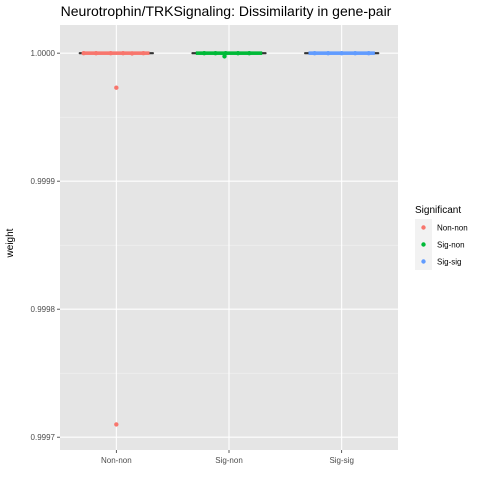 Image resolution: width=480 pixels, height=485 pixels. I want to click on y-tick-label: 0.9998, so click(43, 309).